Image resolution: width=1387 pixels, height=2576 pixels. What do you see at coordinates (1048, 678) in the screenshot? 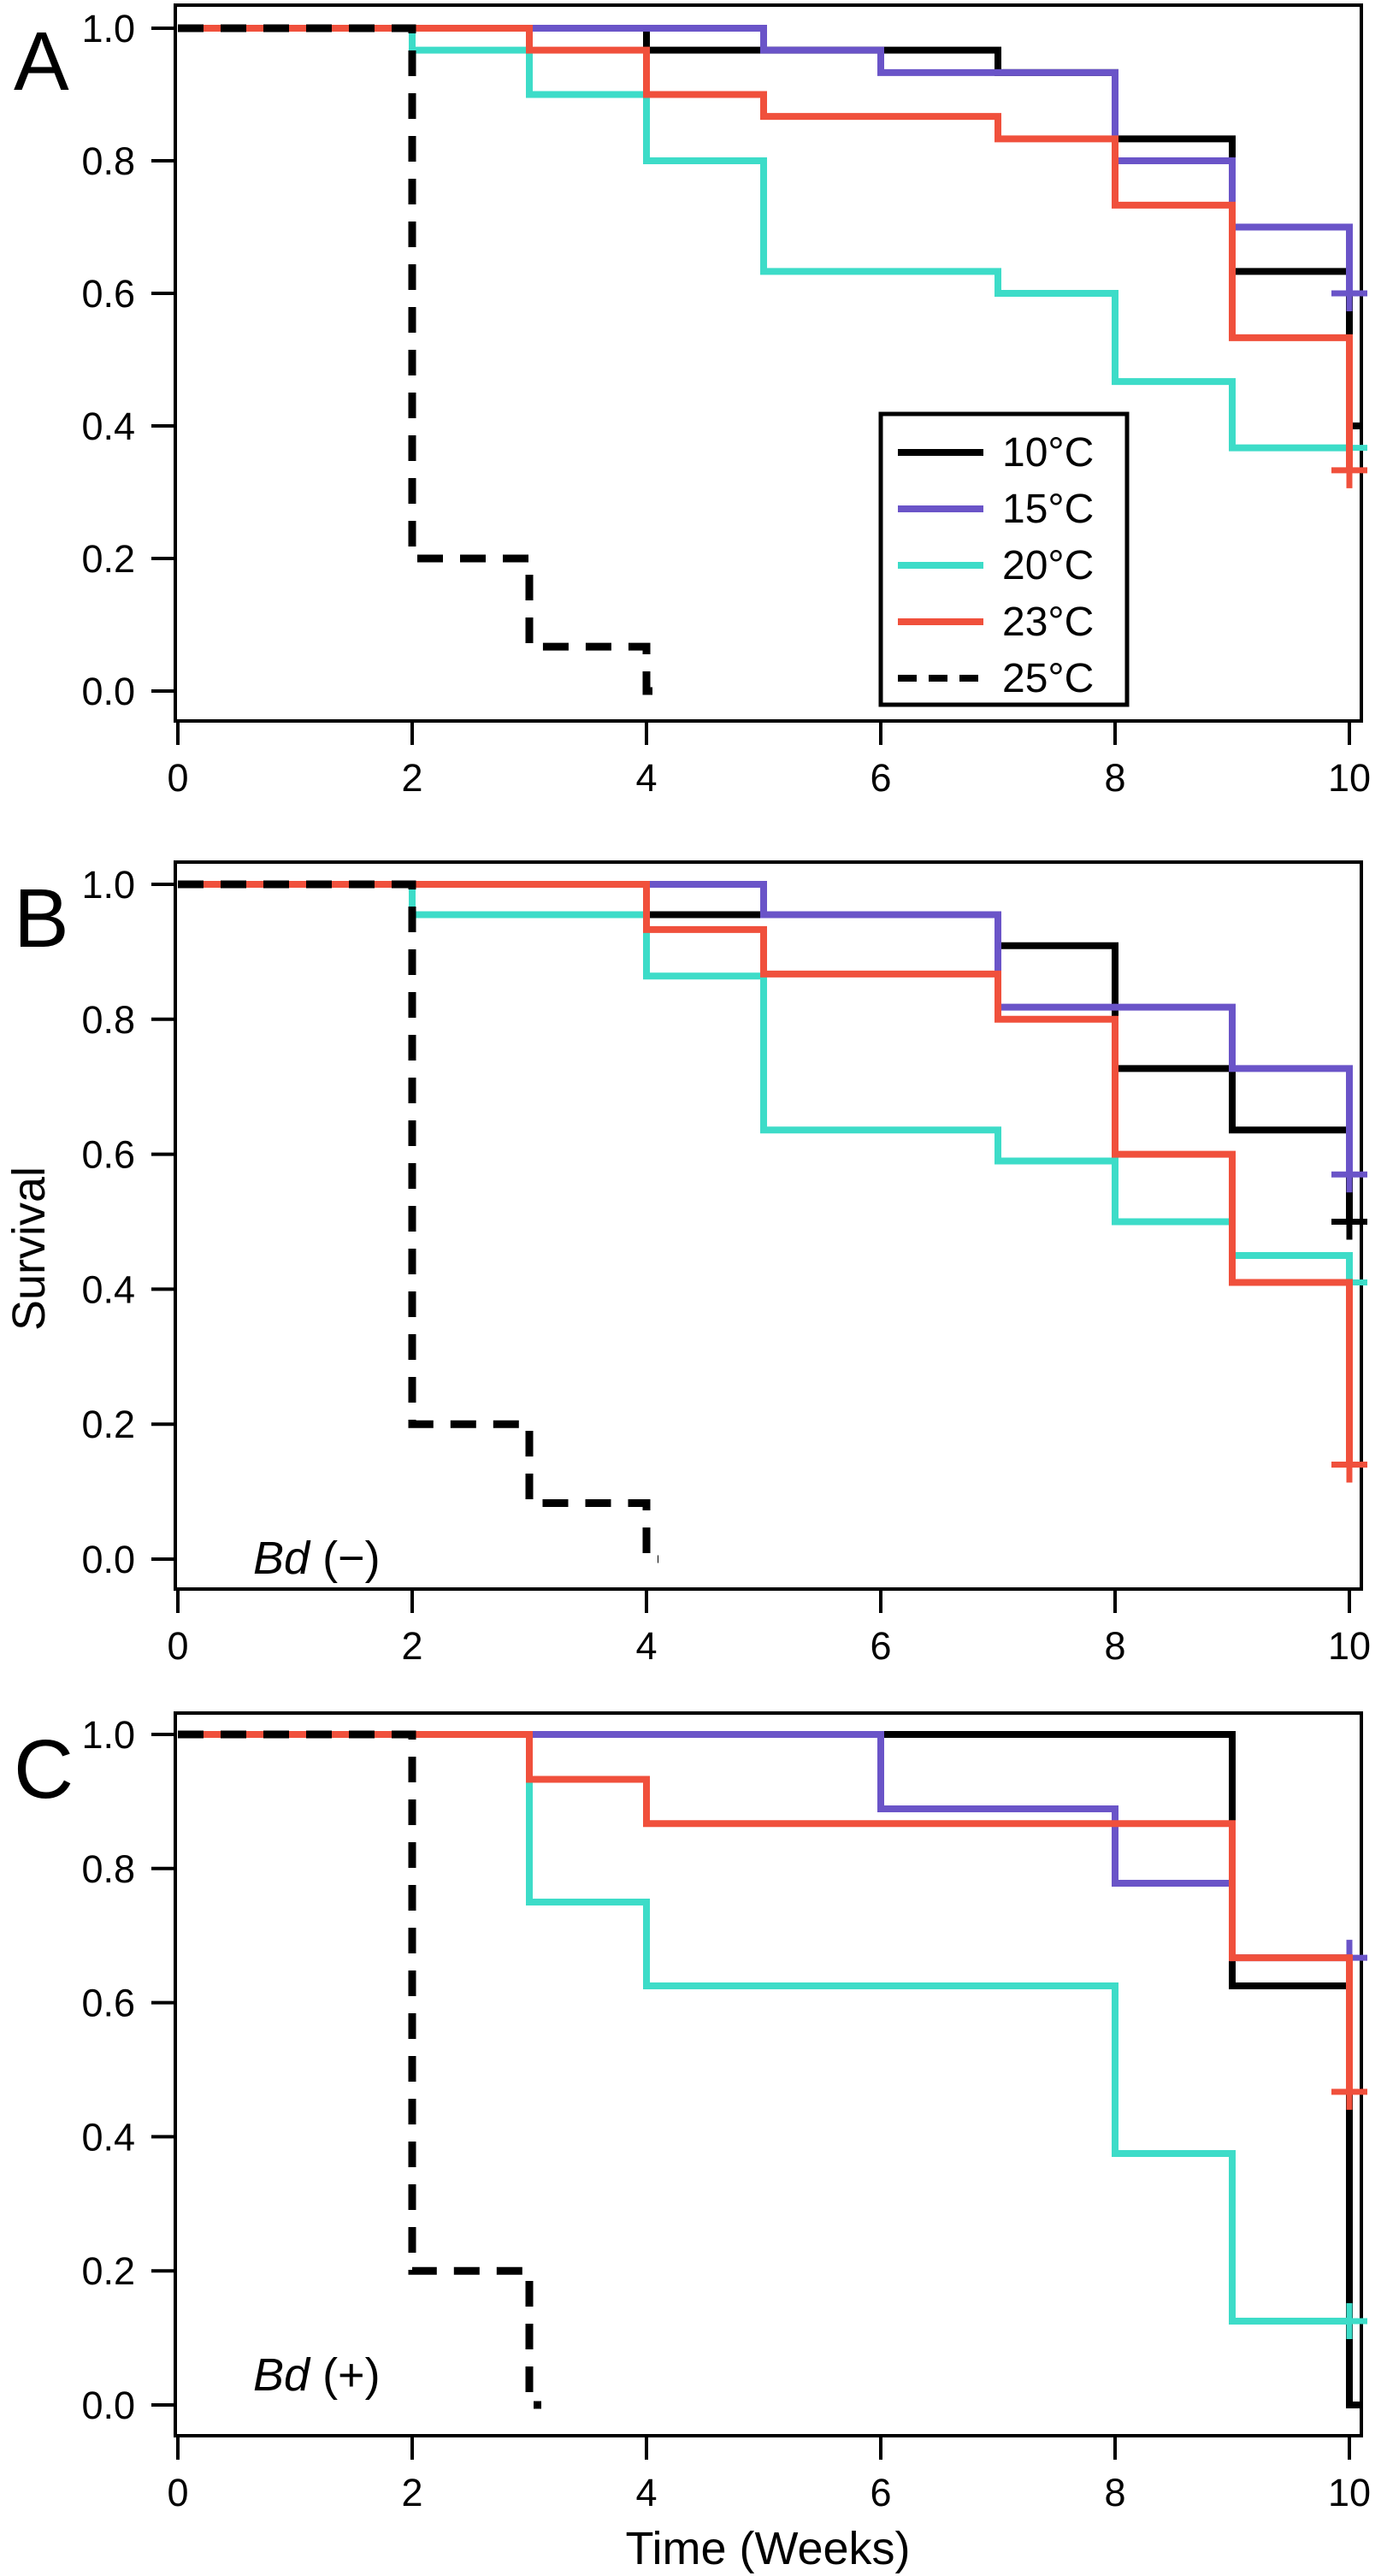
I see `legend-label: 25°C` at bounding box center [1048, 678].